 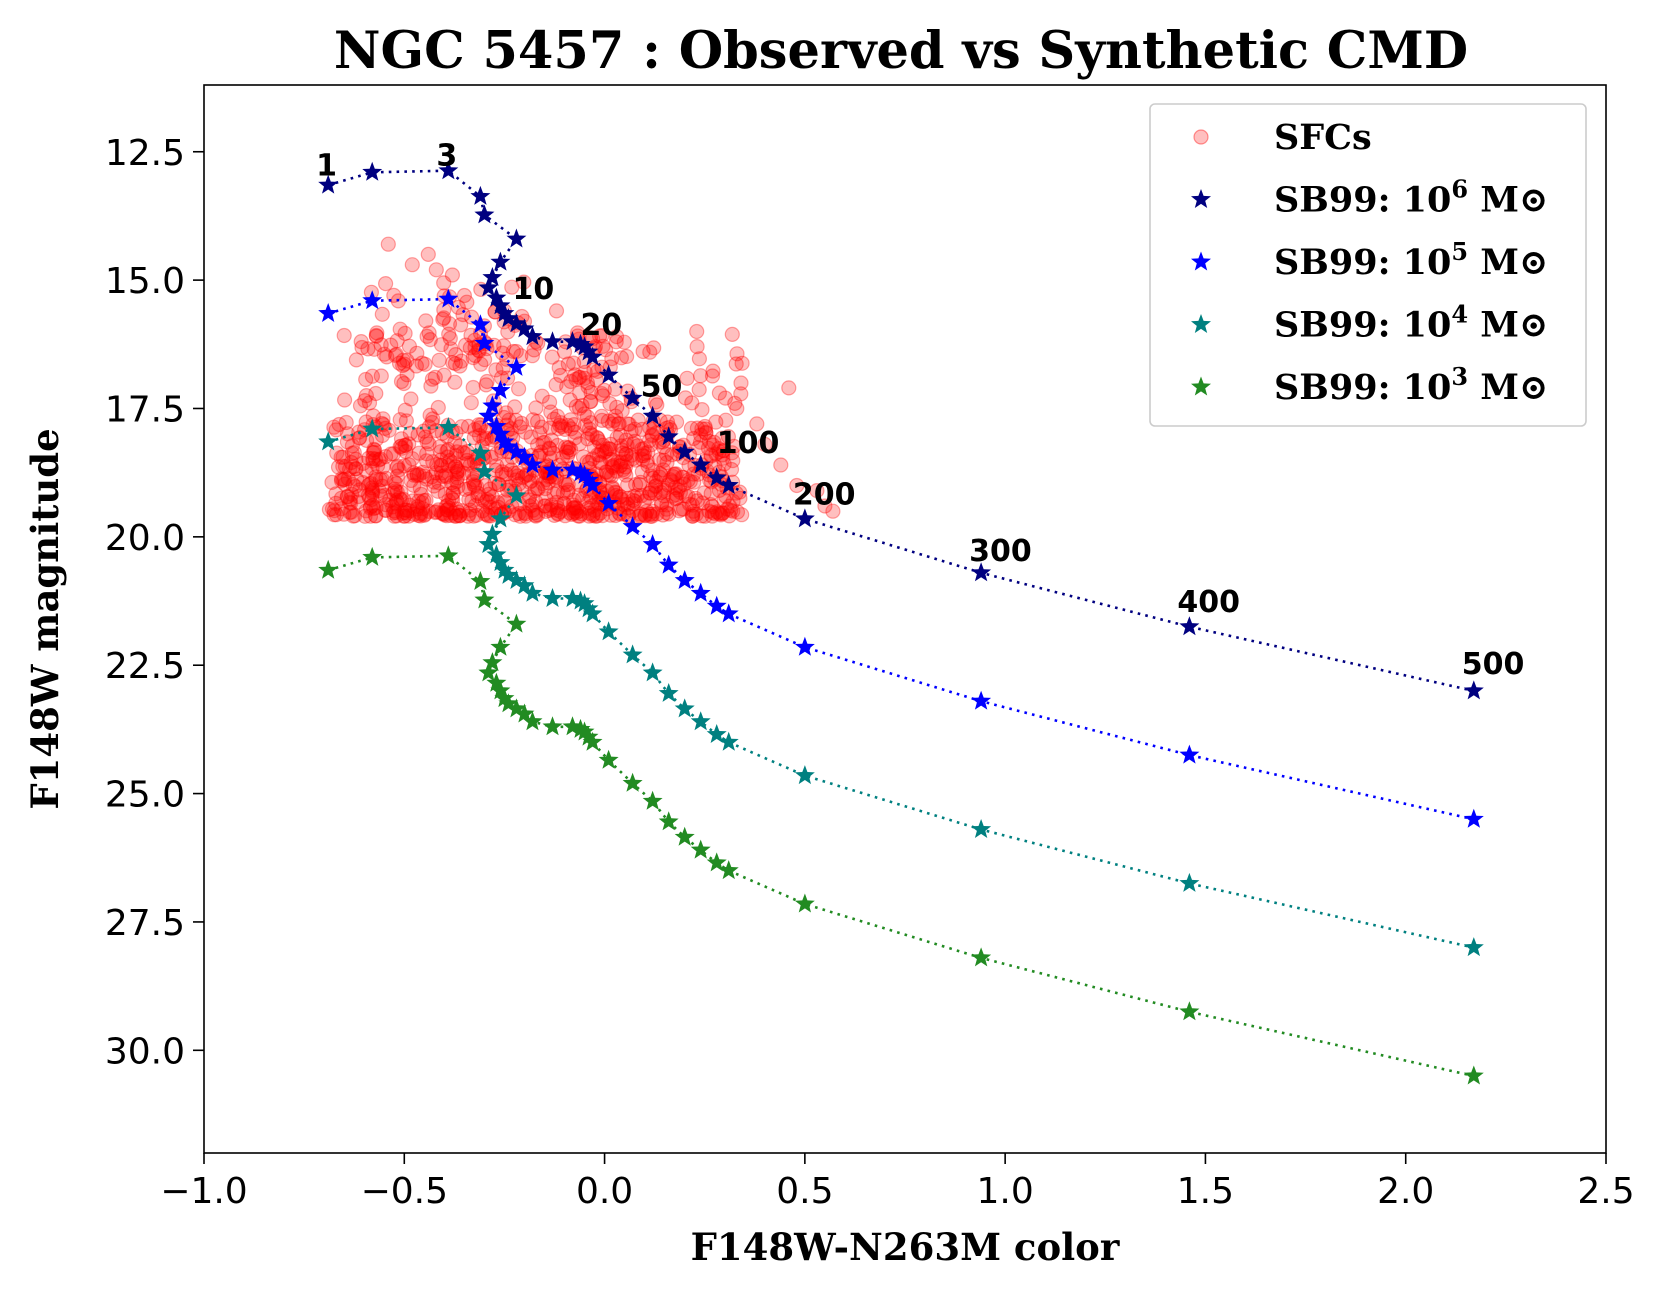 What do you see at coordinates (145, 795) in the screenshot?
I see `y-tick-label: 25.0` at bounding box center [145, 795].